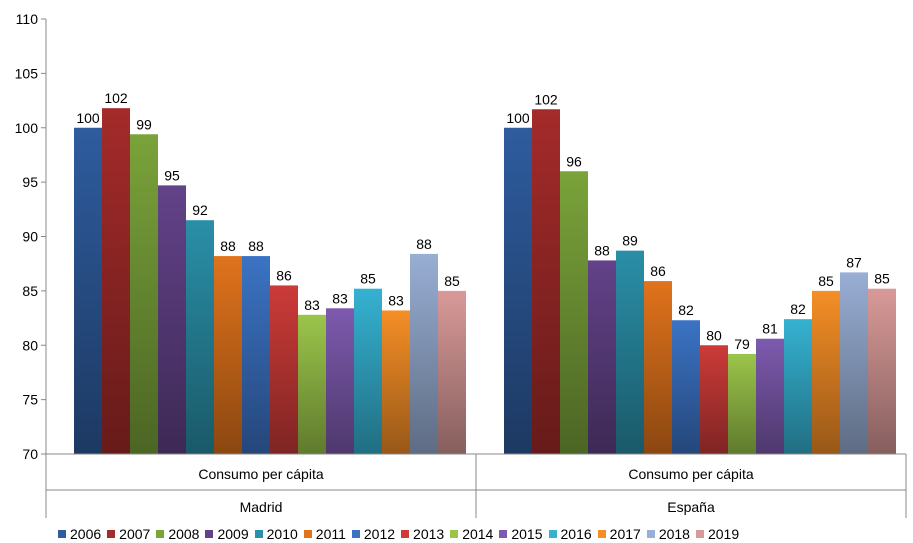  Describe the element at coordinates (625, 534) in the screenshot. I see `legend-label: 2017` at that location.